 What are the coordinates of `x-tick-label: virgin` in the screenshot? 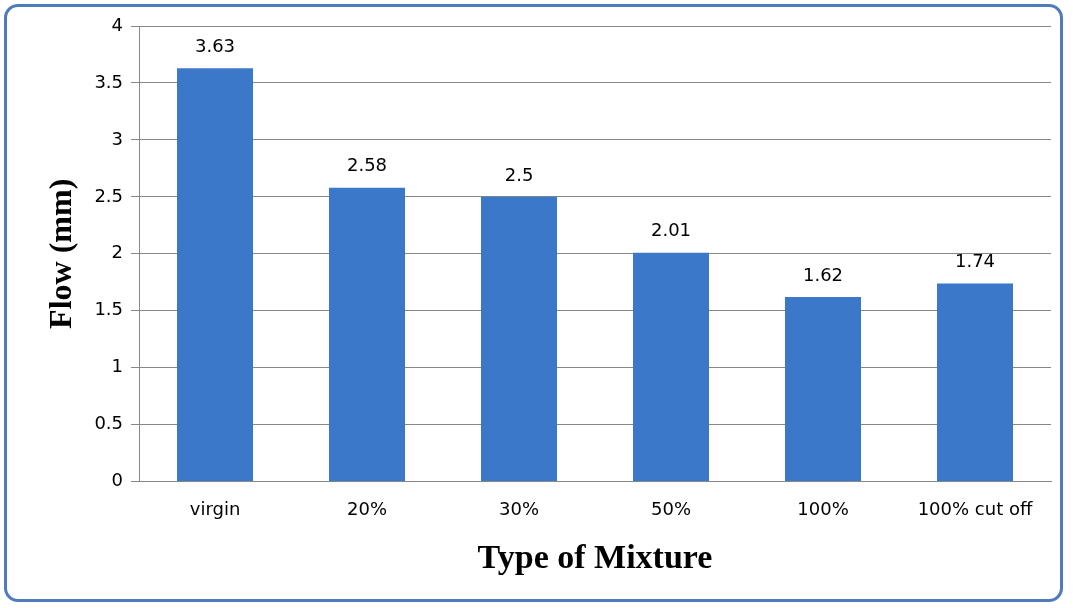 It's located at (215, 509).